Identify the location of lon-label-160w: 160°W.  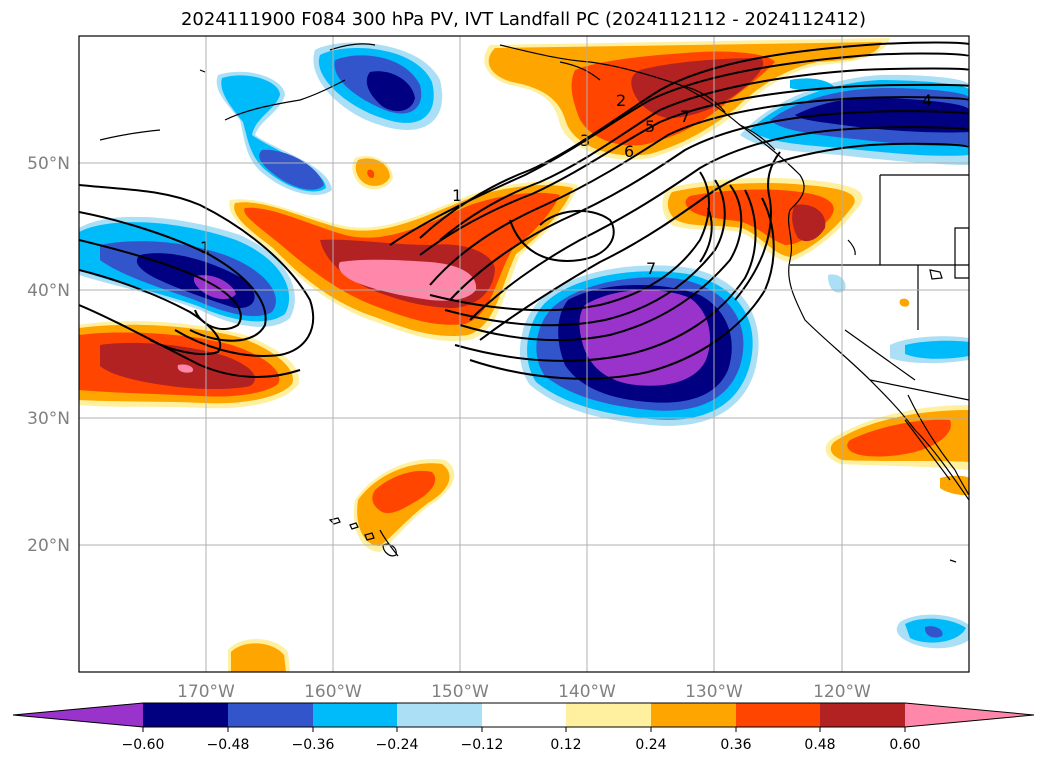
(333, 692).